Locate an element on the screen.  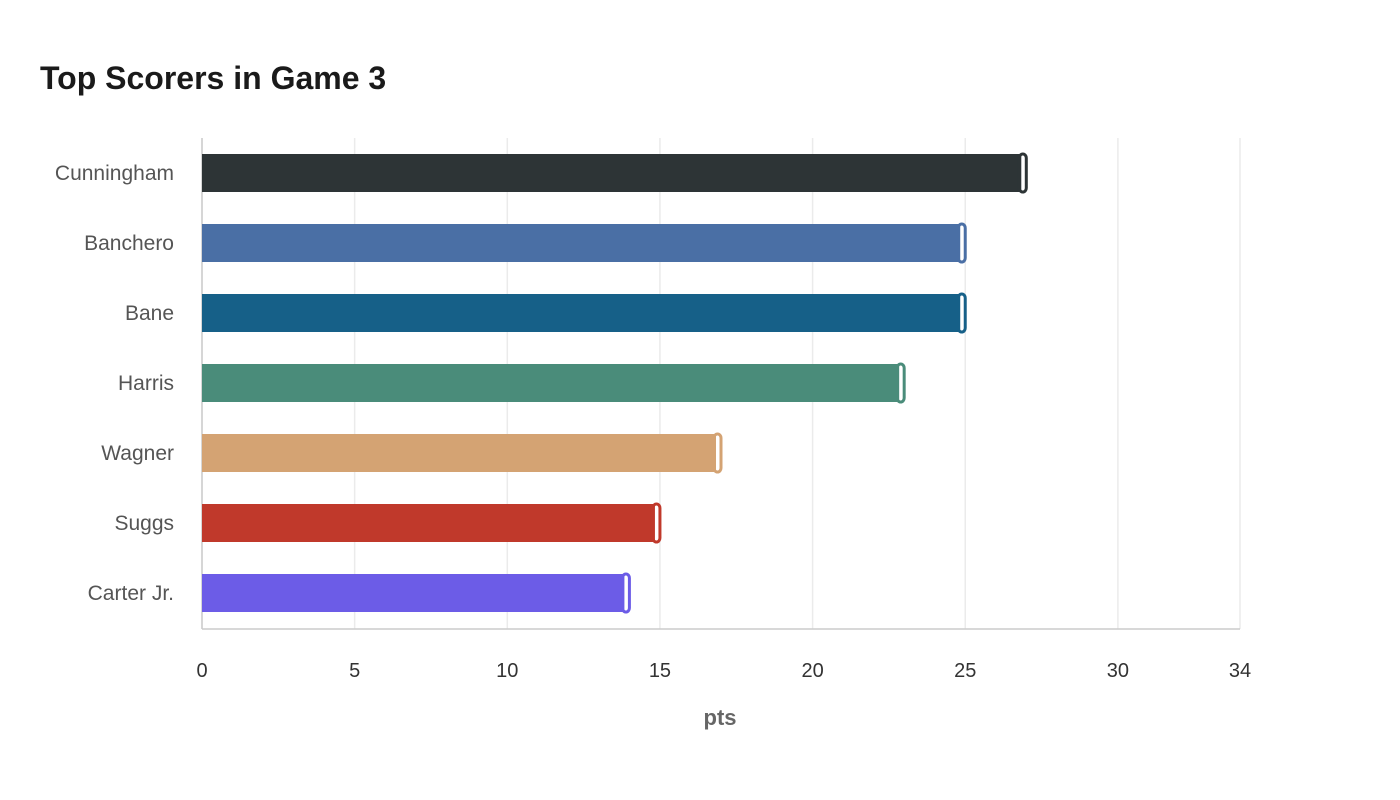
y-tick-label: Bane is located at coordinates (149, 313).